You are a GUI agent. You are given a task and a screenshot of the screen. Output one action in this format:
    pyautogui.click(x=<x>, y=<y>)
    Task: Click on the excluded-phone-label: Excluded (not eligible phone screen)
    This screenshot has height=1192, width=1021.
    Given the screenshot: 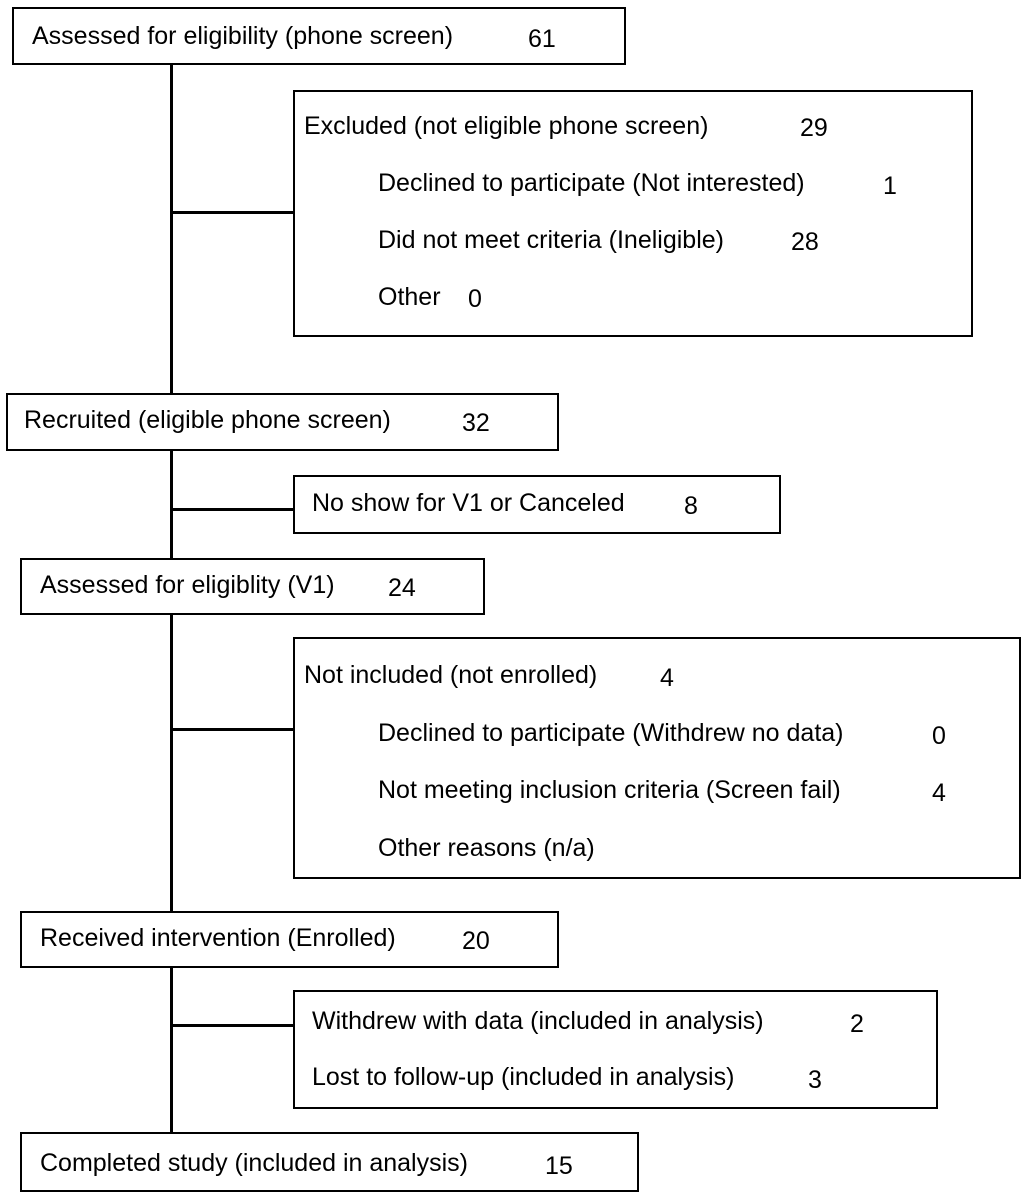 What is the action you would take?
    pyautogui.click(x=506, y=126)
    